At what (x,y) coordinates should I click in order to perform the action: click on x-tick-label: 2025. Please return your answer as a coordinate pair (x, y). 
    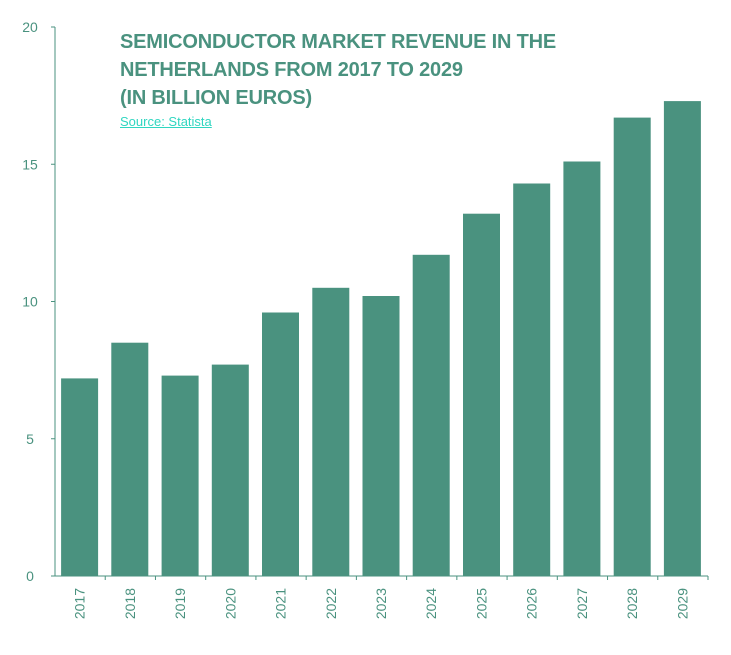
    Looking at the image, I should click on (482, 603).